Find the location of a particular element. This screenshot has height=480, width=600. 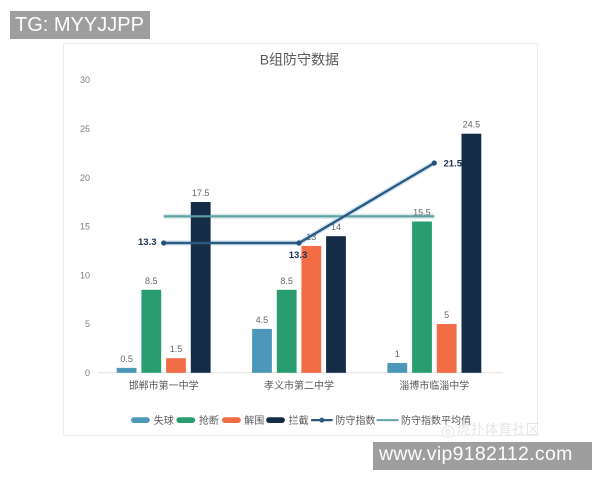

svg-text: 拦截 is located at coordinates (299, 420).